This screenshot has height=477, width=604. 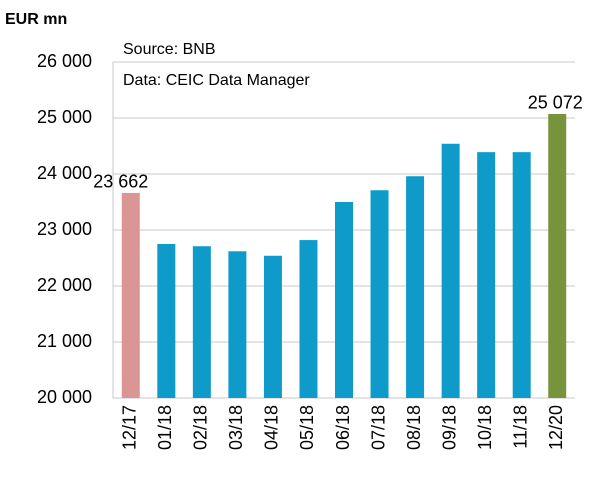 I want to click on value-label: 25 072, so click(x=555, y=103).